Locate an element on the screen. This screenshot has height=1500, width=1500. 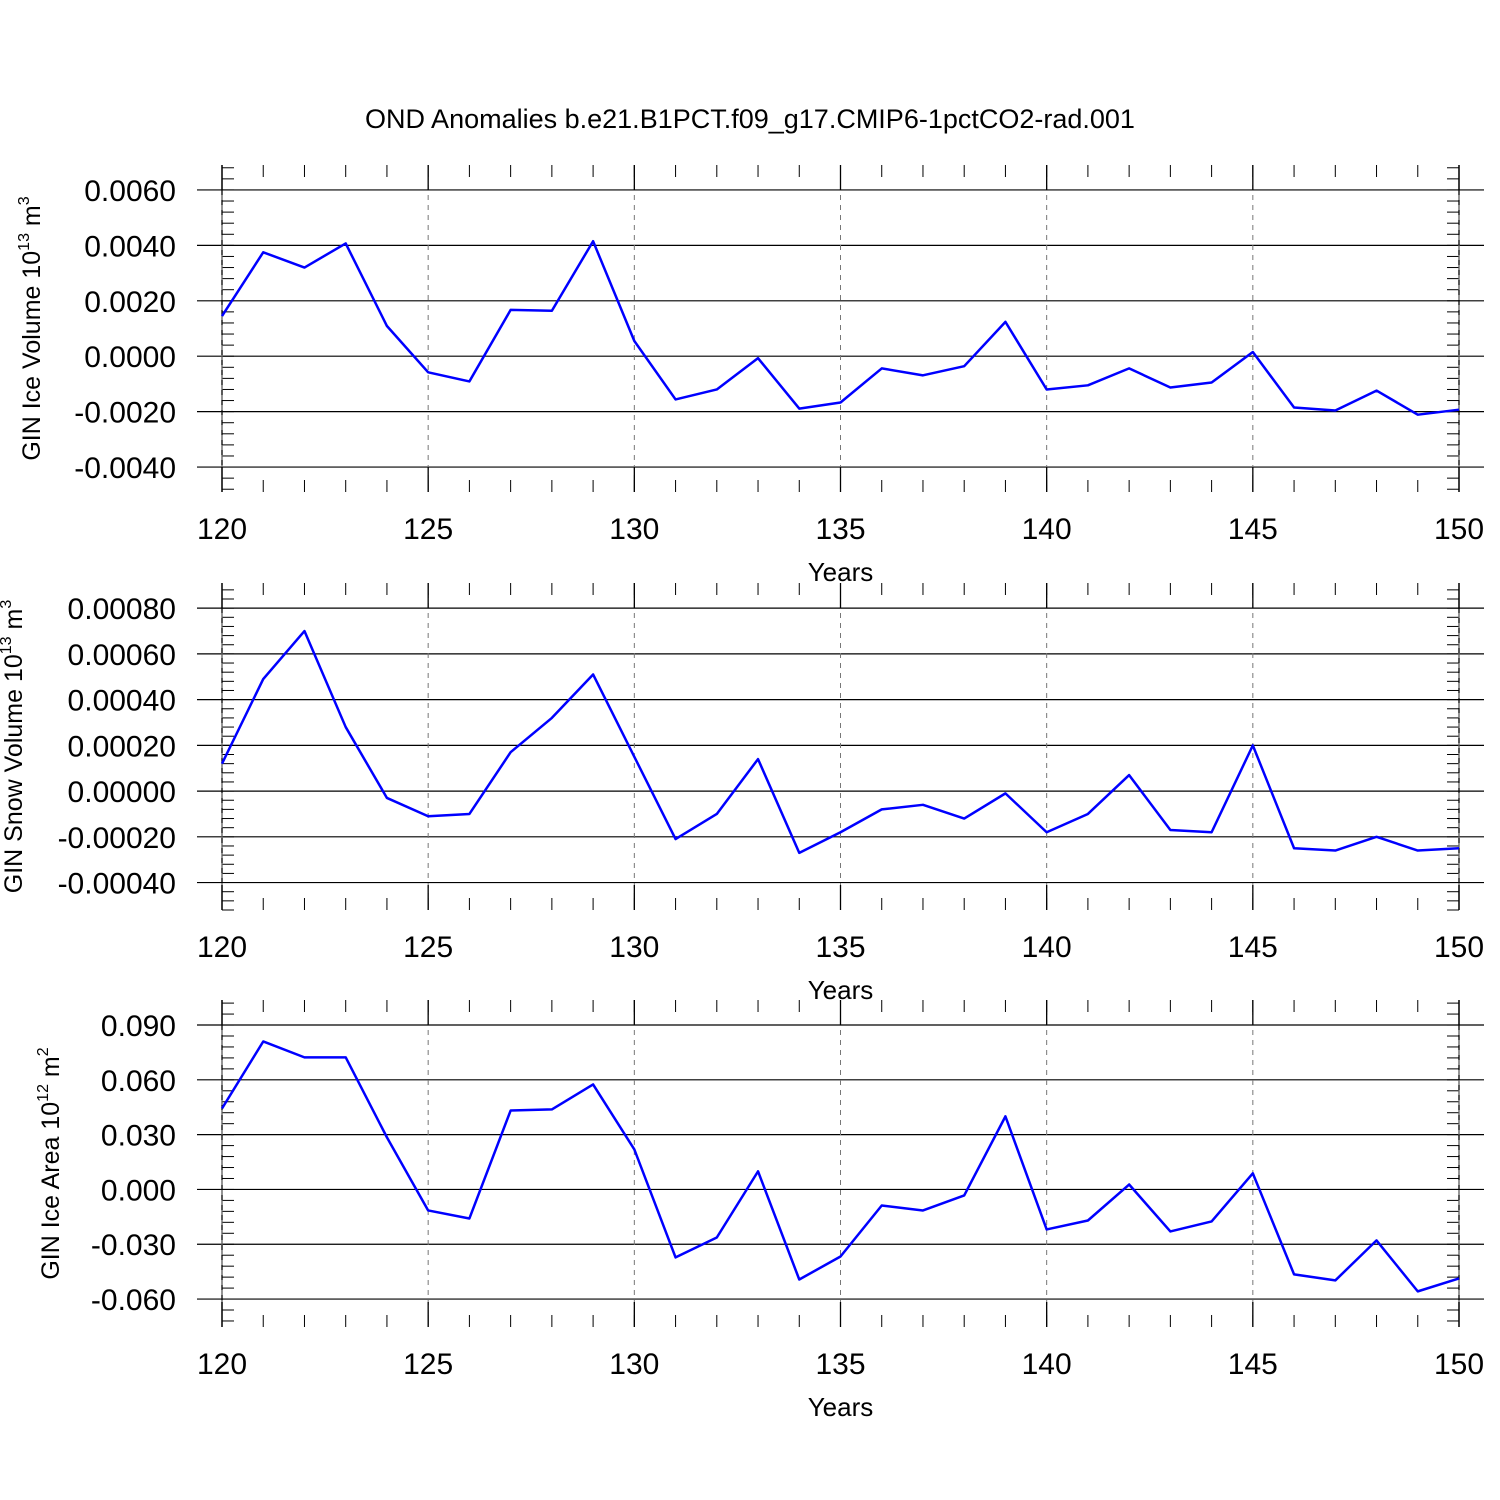
y-tick-label: 0.090 is located at coordinates (138, 1026).